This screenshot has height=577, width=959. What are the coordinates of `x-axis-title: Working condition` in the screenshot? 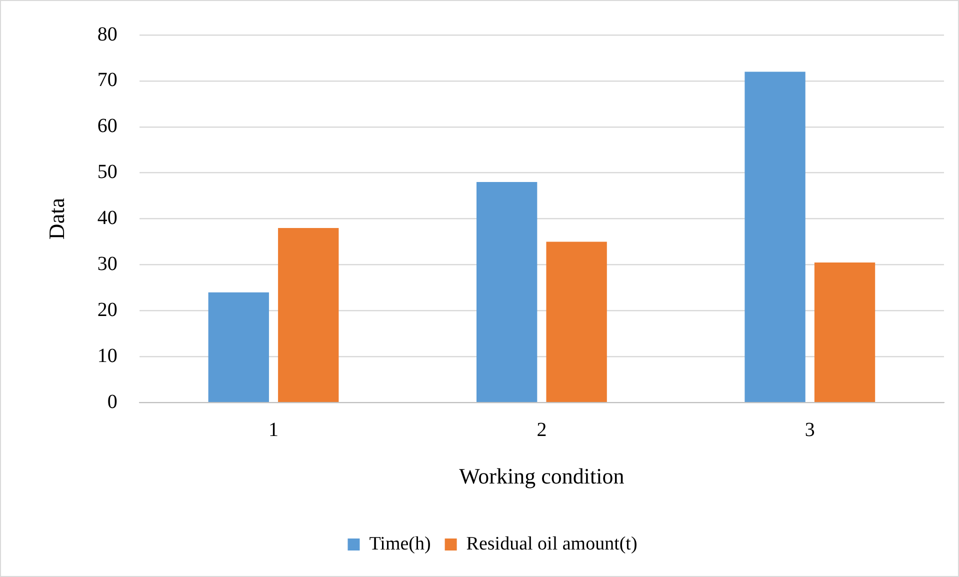 It's located at (541, 476).